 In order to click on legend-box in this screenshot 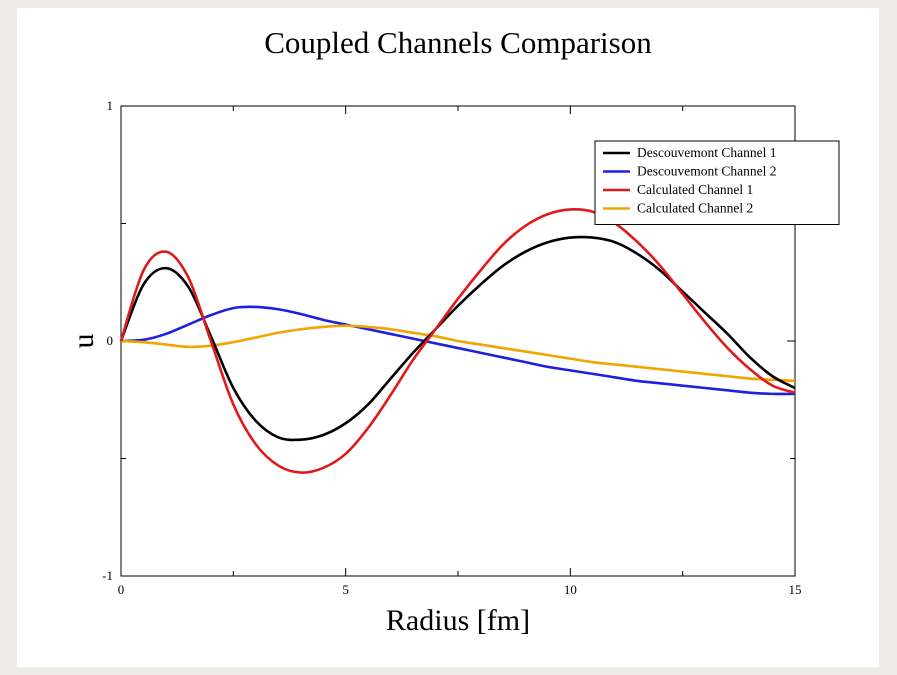, I will do `click(717, 182)`.